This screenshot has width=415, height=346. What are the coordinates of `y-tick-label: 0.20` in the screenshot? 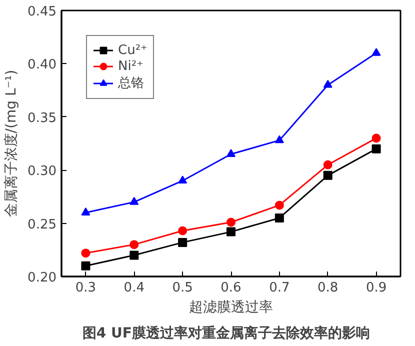 It's located at (42, 278).